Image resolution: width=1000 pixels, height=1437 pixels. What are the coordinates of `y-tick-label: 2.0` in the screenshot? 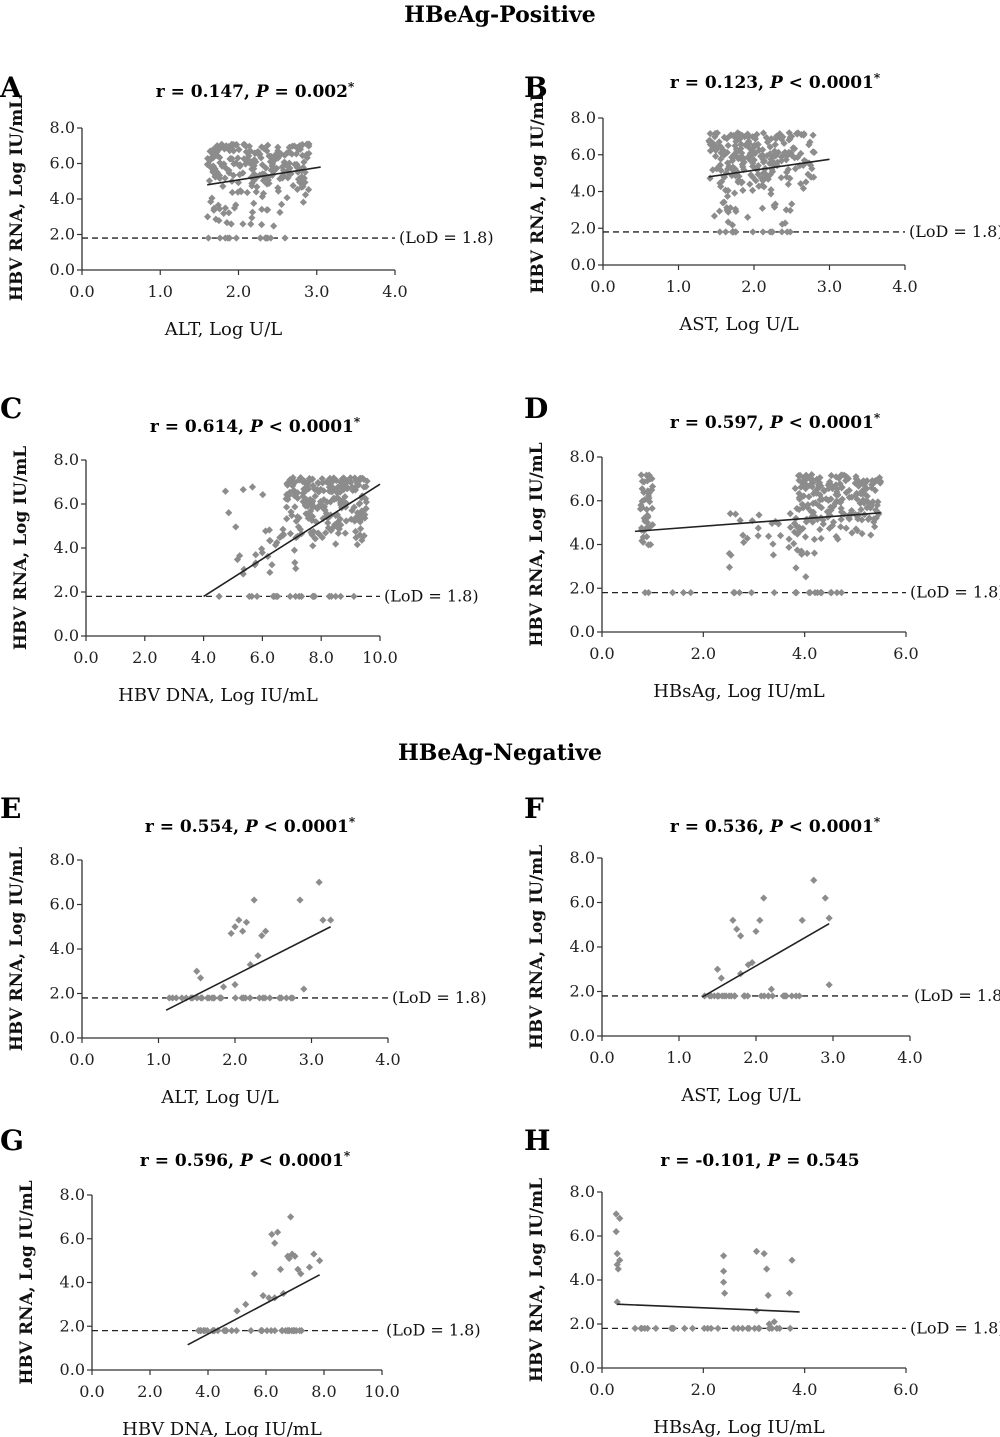 It's located at (62, 234).